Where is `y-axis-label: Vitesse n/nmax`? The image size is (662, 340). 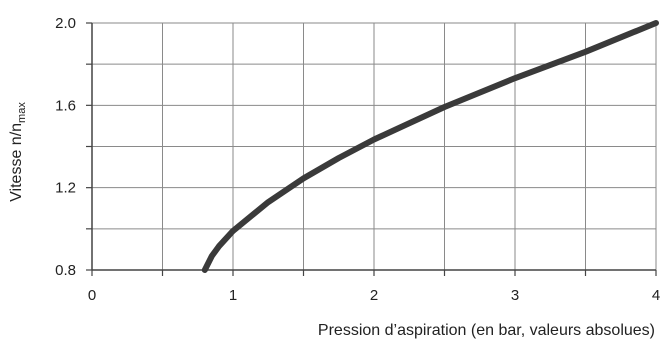 y-axis-label: Vitesse n/nmax is located at coordinates (18, 152).